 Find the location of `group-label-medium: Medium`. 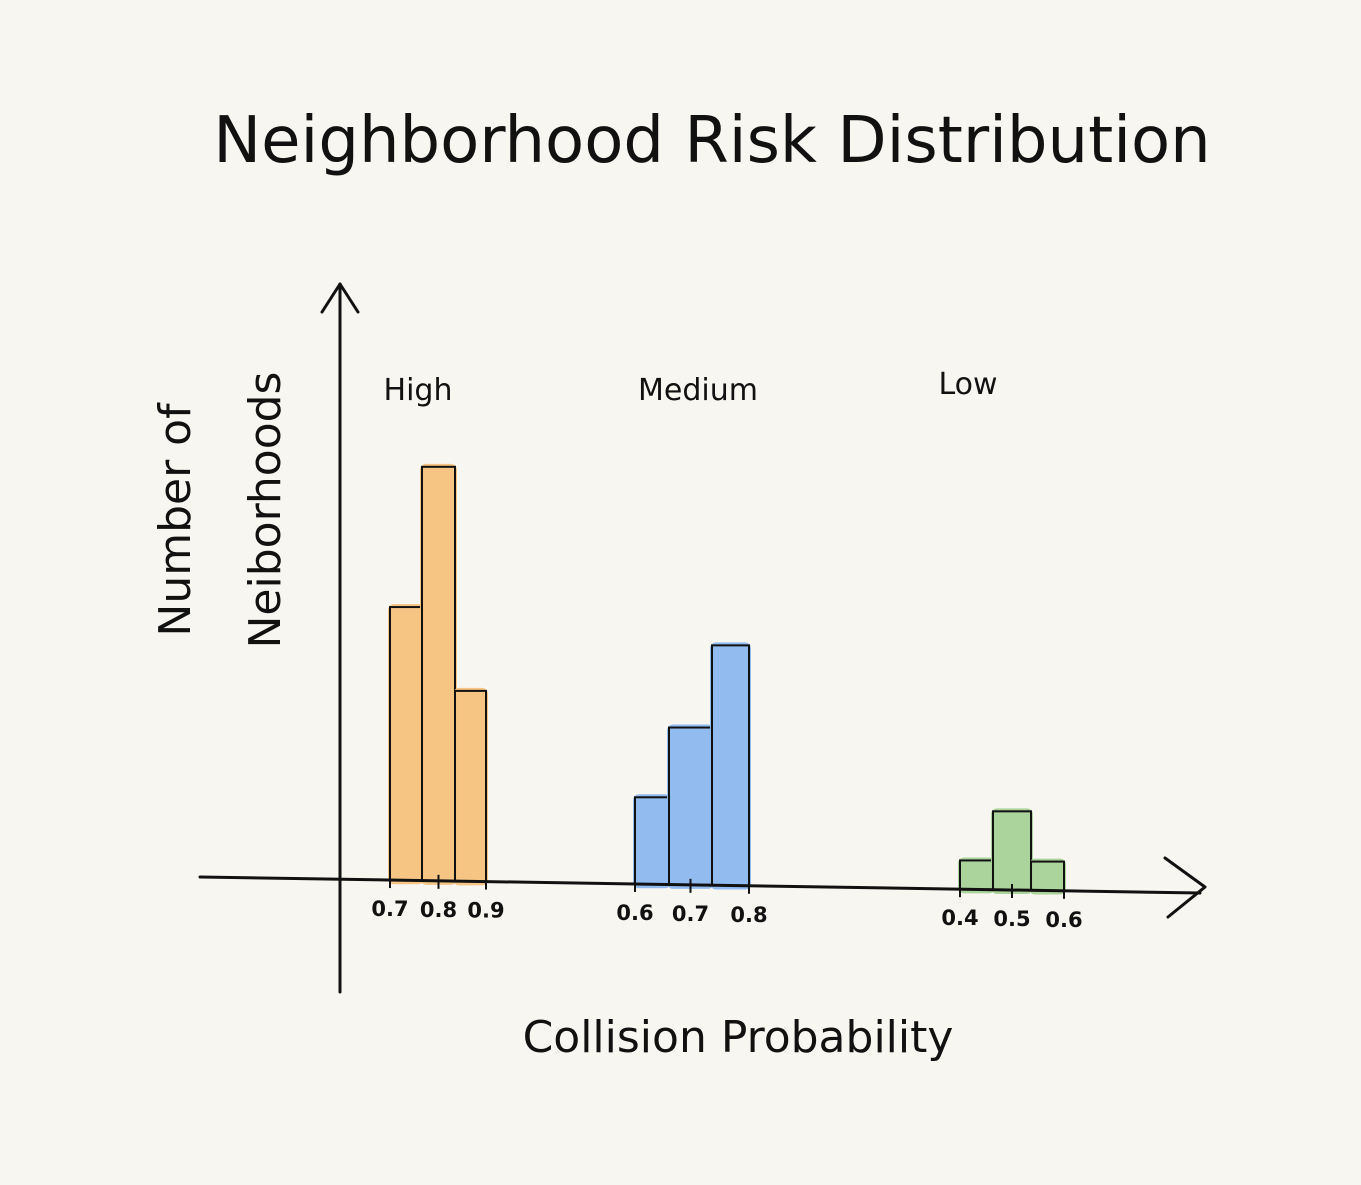

group-label-medium: Medium is located at coordinates (698, 390).